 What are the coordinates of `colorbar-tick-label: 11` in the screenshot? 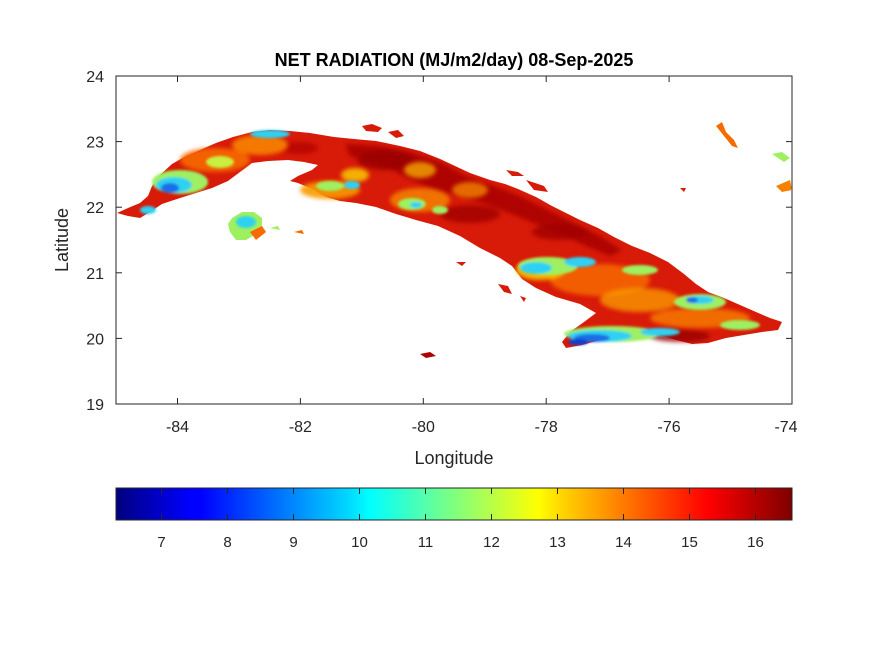 It's located at (426, 542).